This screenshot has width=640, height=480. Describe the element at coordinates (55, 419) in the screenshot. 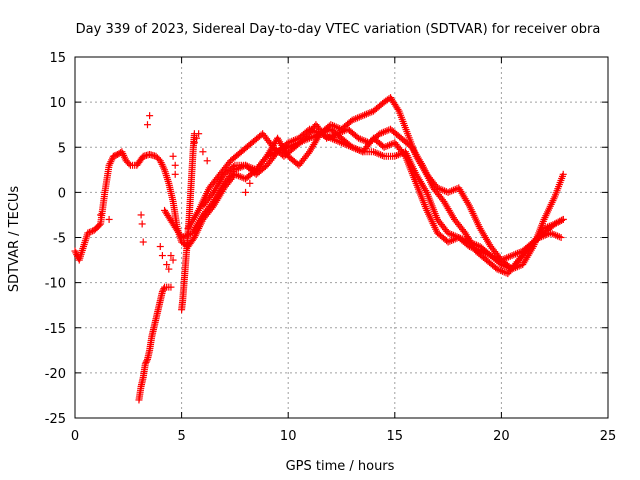

I see `y-tick-label: -25` at that location.